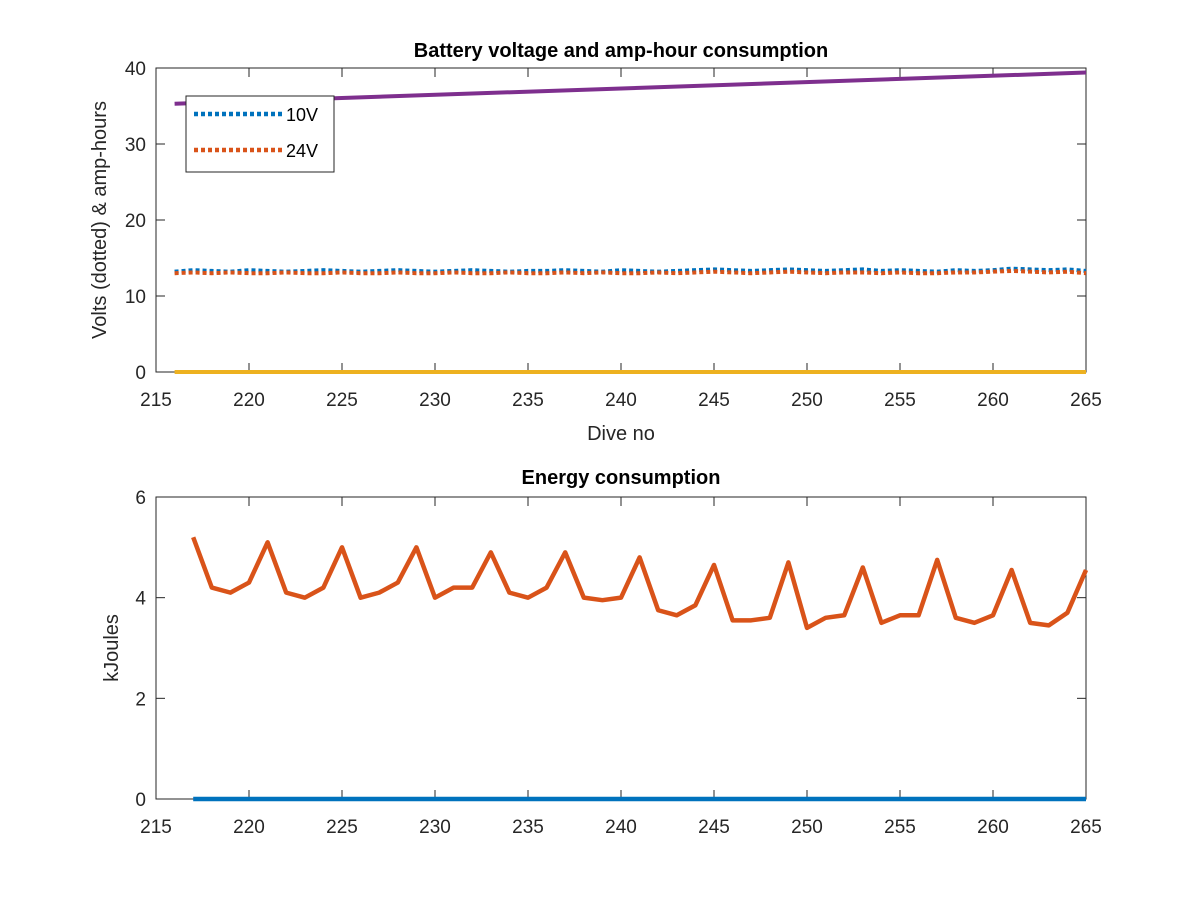 Image resolution: width=1200 pixels, height=900 pixels. What do you see at coordinates (900, 400) in the screenshot?
I see `voltage-chart-xtick-label: 255` at bounding box center [900, 400].